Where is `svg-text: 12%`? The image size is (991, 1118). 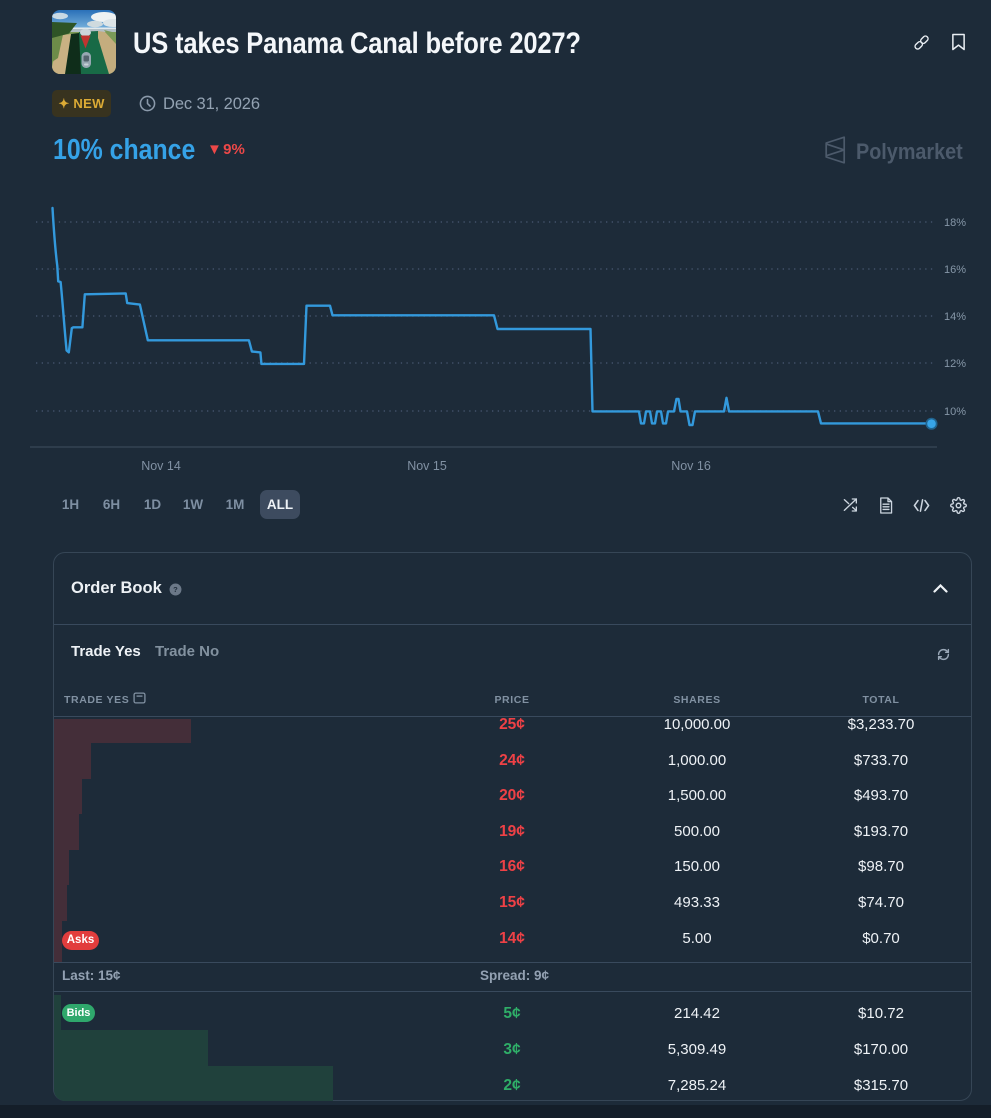 svg-text: 12% is located at coordinates (955, 364).